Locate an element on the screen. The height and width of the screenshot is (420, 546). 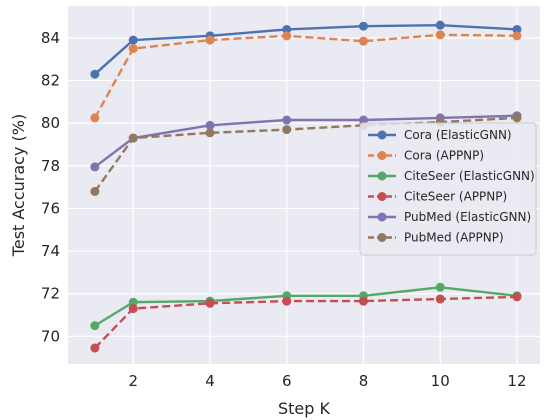
legend-entry: Cora (APPNP) is located at coordinates (426, 156).